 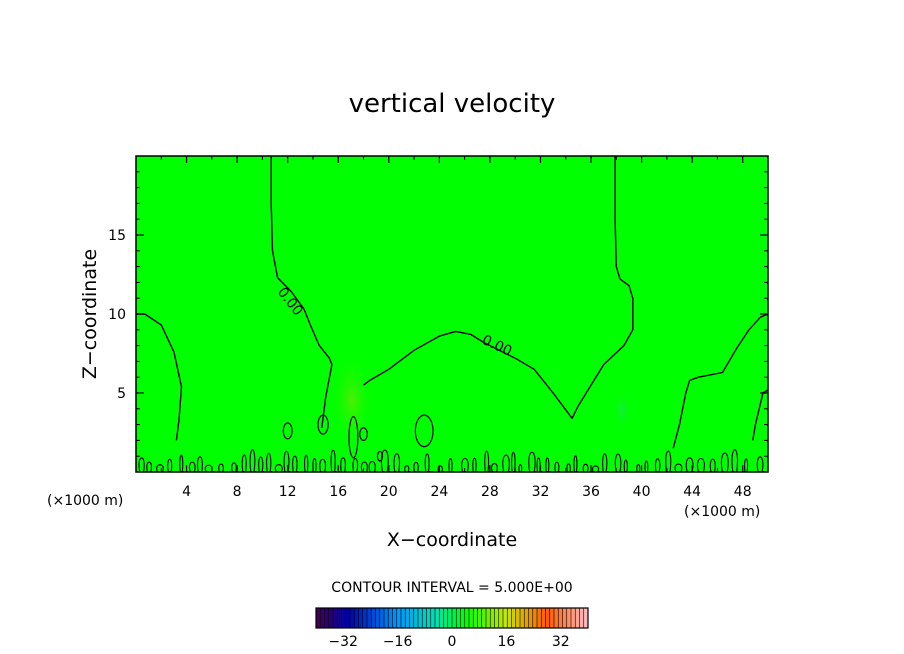 What do you see at coordinates (451, 588) in the screenshot?
I see `contour-interval-text: CONTOUR INTERVAL = 5.000E+00` at bounding box center [451, 588].